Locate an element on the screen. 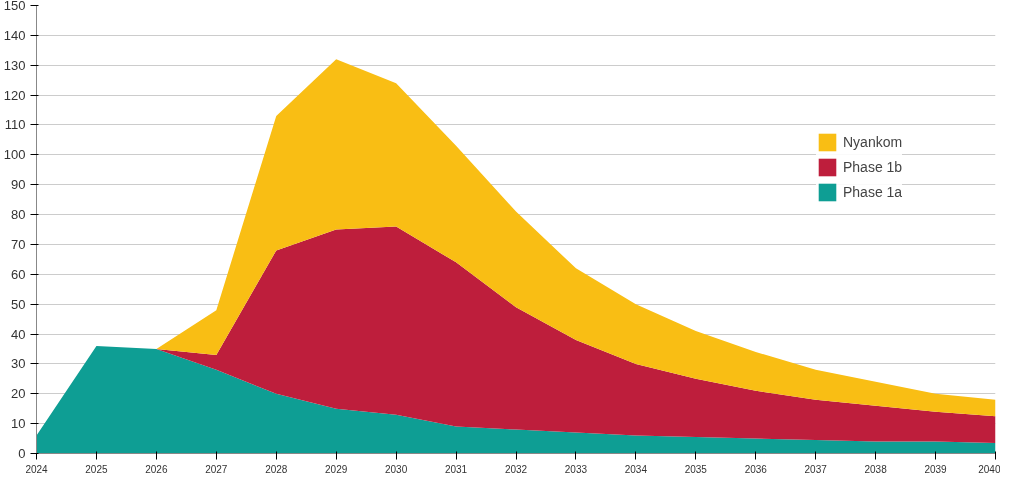 The image size is (1012, 482). y-tick-label: 130 is located at coordinates (14, 65).